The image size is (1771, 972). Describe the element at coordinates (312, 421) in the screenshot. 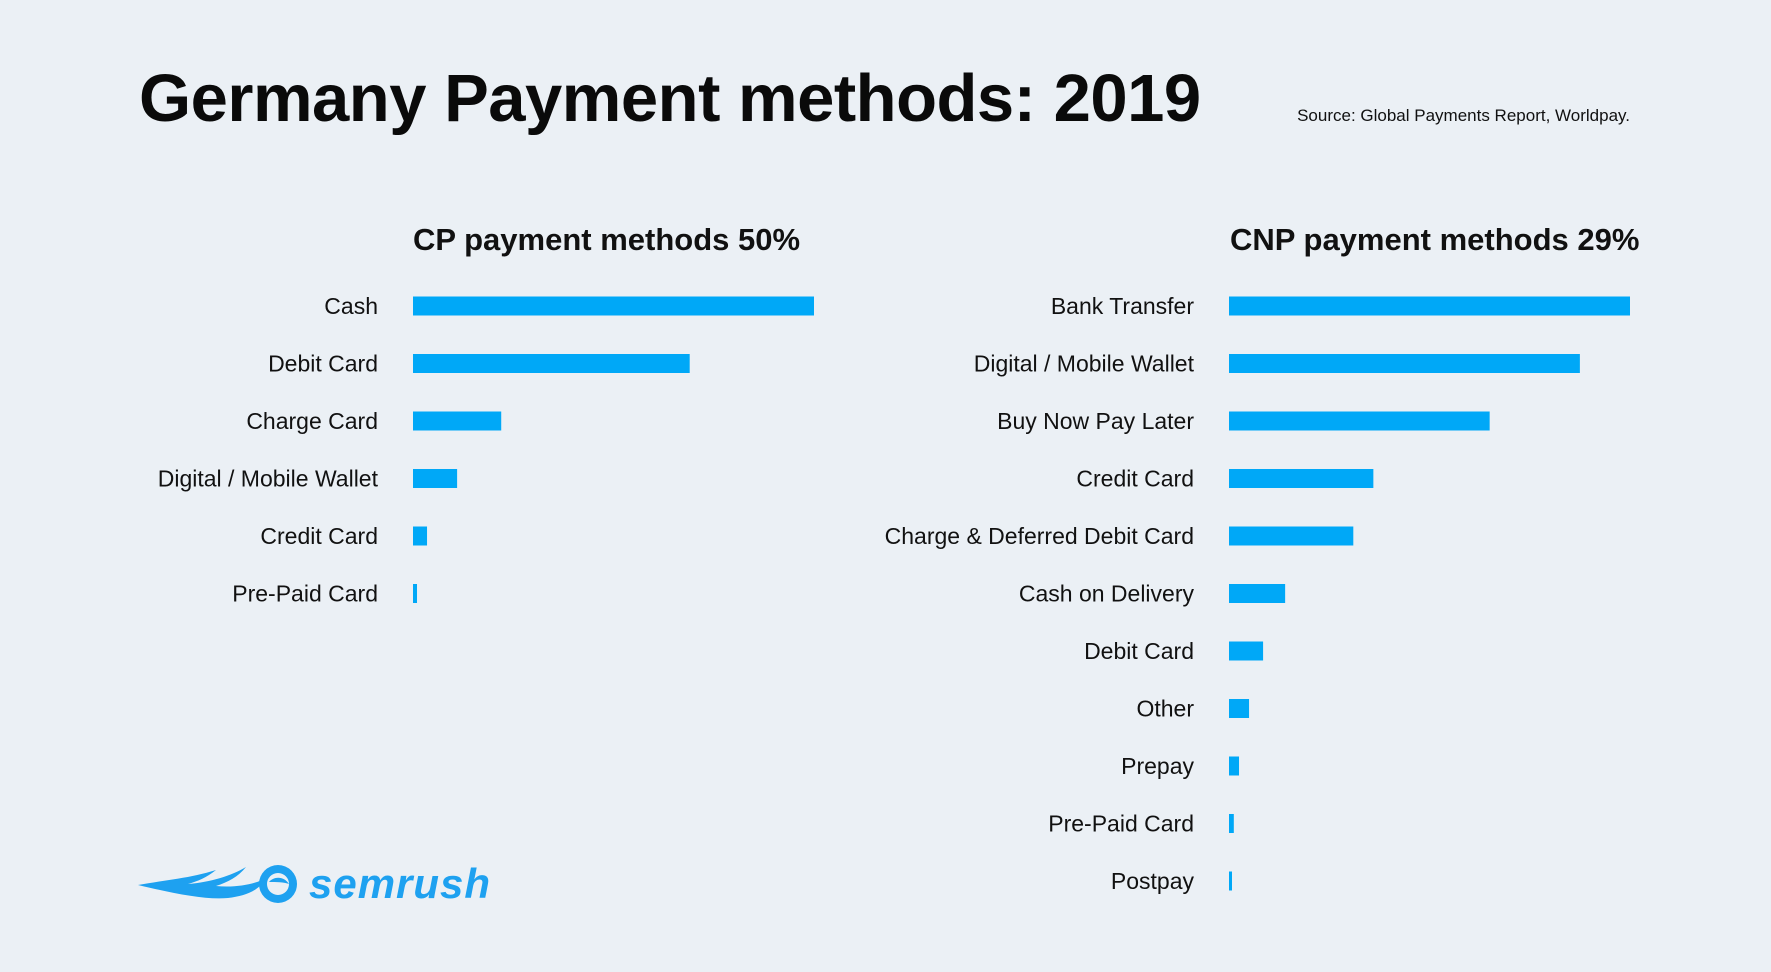

I see `cp-label-charge-card: Charge Card` at that location.